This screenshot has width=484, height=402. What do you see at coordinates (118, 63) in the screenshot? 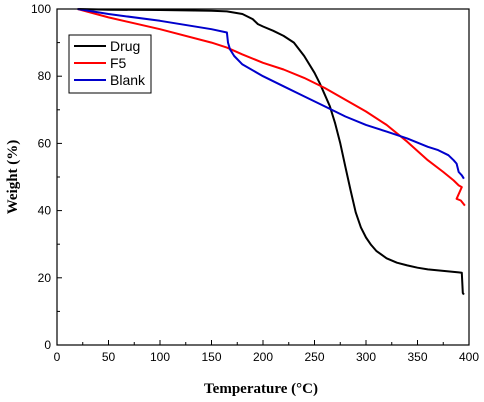
I see `legend-label-f5: F5` at bounding box center [118, 63].